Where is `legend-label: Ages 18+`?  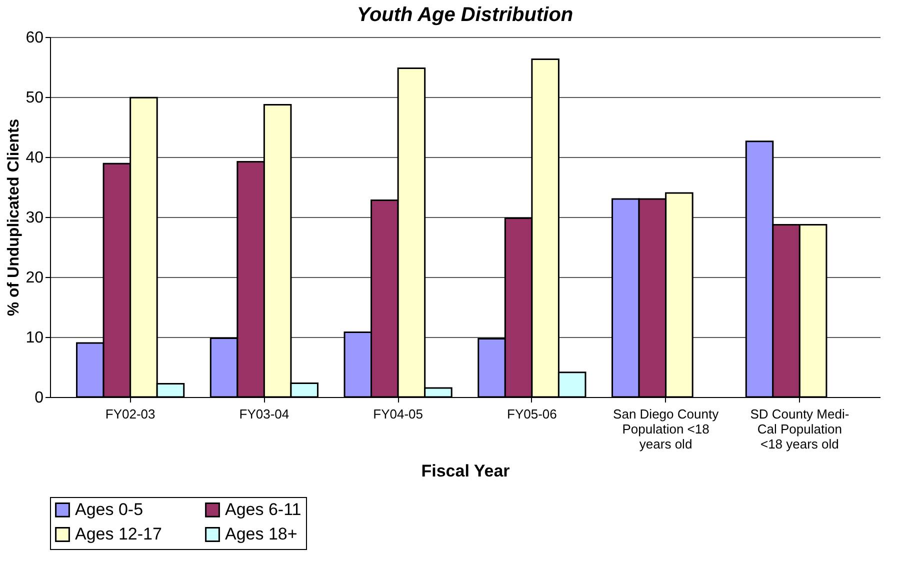
legend-label: Ages 18+ is located at coordinates (261, 534).